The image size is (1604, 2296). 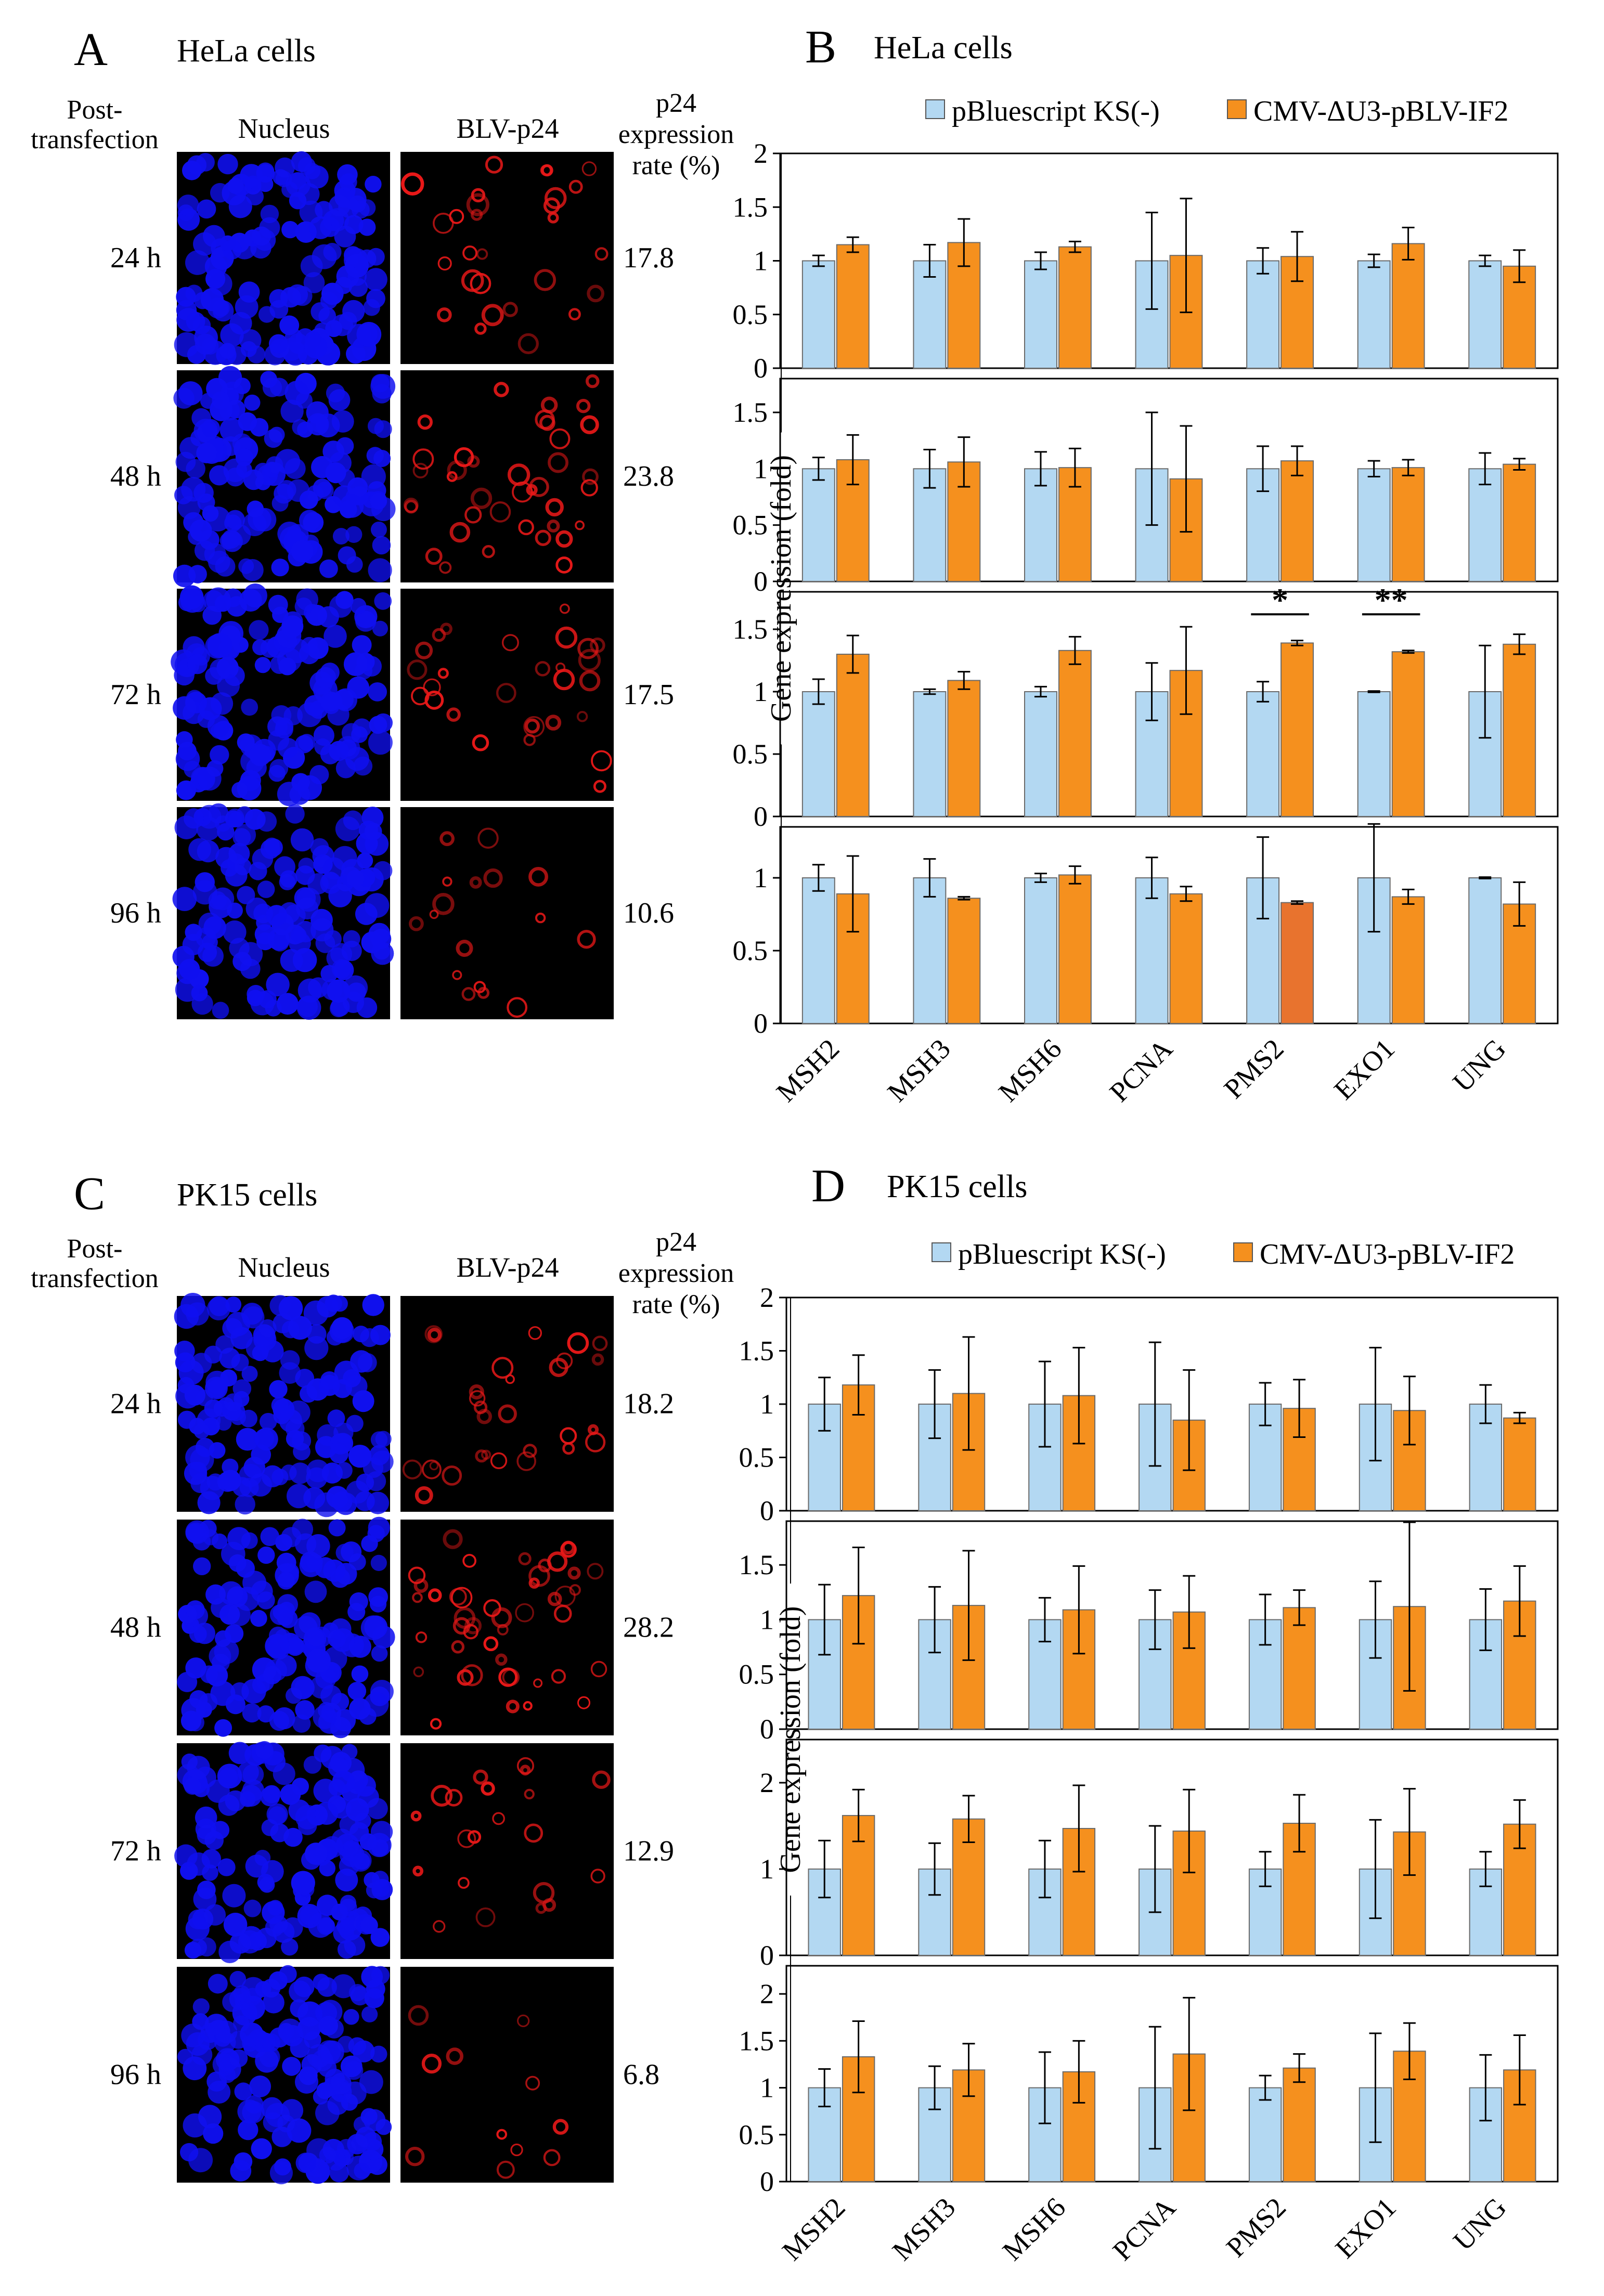 What do you see at coordinates (648, 913) in the screenshot?
I see `p24-rate-value: 10.6` at bounding box center [648, 913].